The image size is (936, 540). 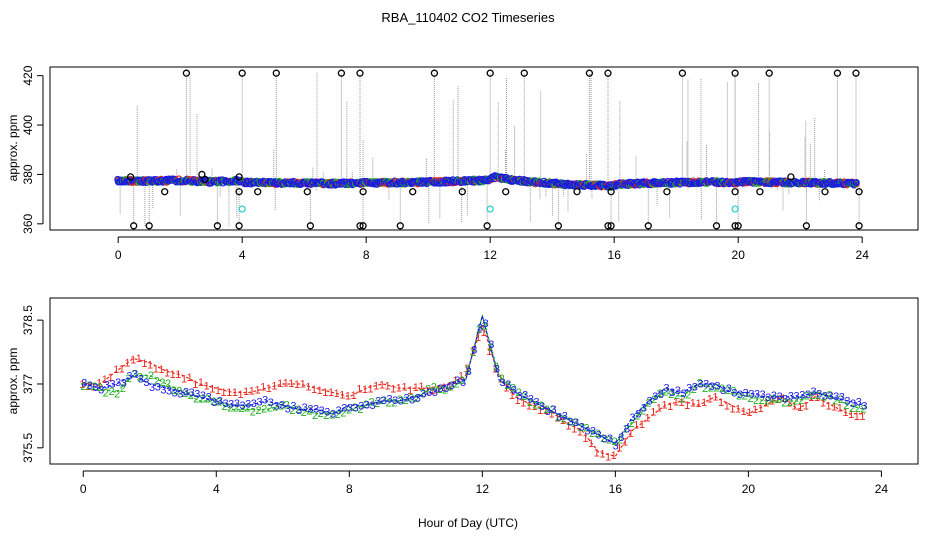 I want to click on bottom-x-tick-label: 24, so click(x=882, y=489).